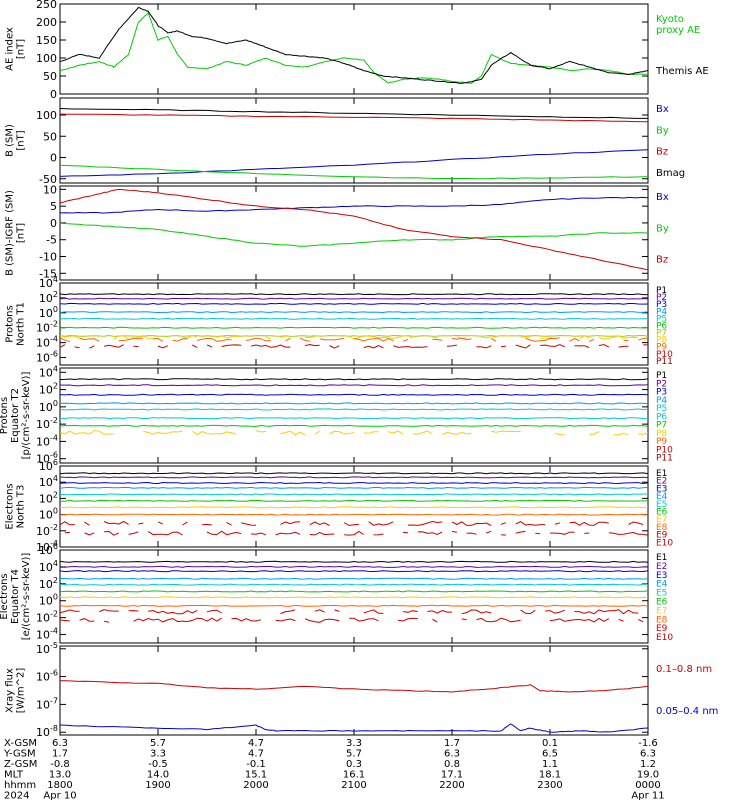  I want to click on y-axis-label-line: B (SM), so click(10, 140).